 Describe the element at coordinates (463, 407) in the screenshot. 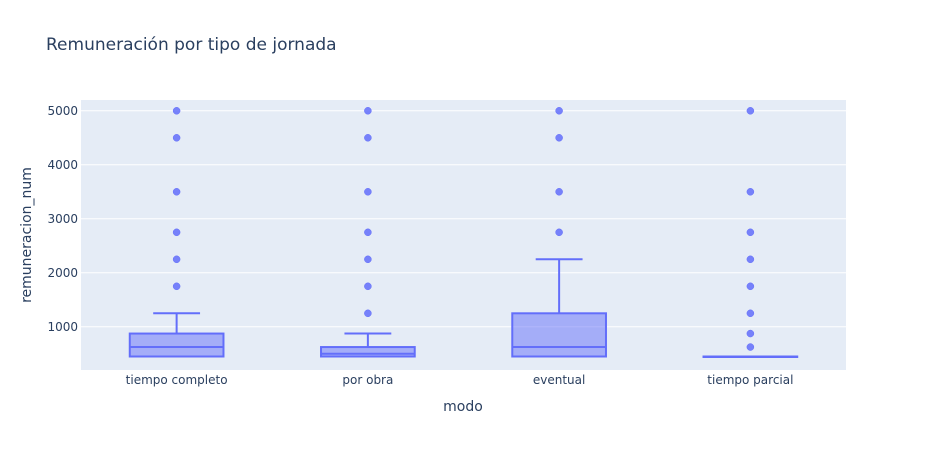

I see `x-axis-title: modo` at that location.